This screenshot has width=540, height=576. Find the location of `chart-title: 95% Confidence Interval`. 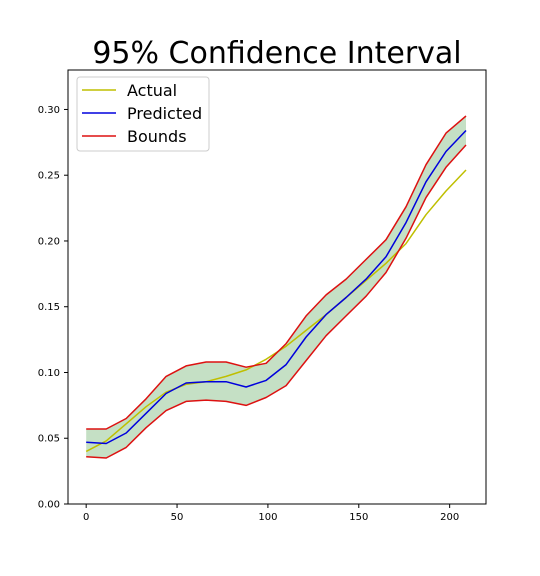

chart-title: 95% Confidence Interval is located at coordinates (276, 53).